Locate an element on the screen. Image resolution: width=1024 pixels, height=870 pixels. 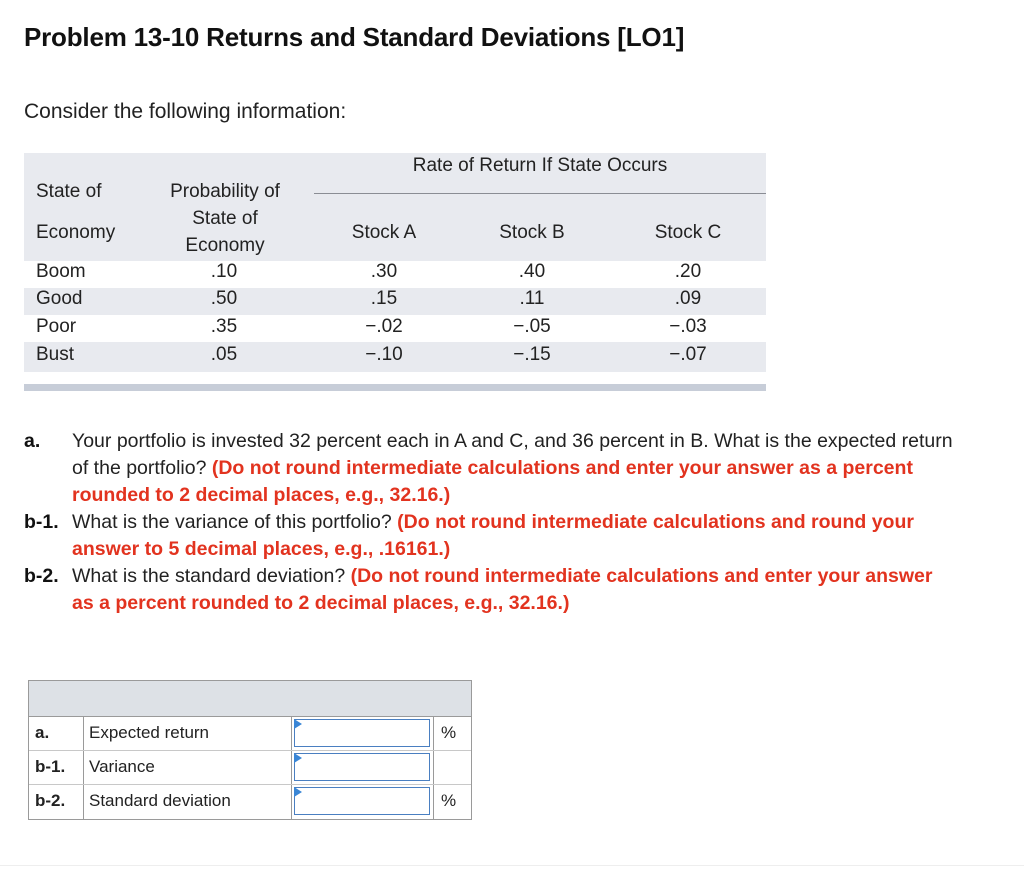
state-cell: Boom is located at coordinates (61, 271).